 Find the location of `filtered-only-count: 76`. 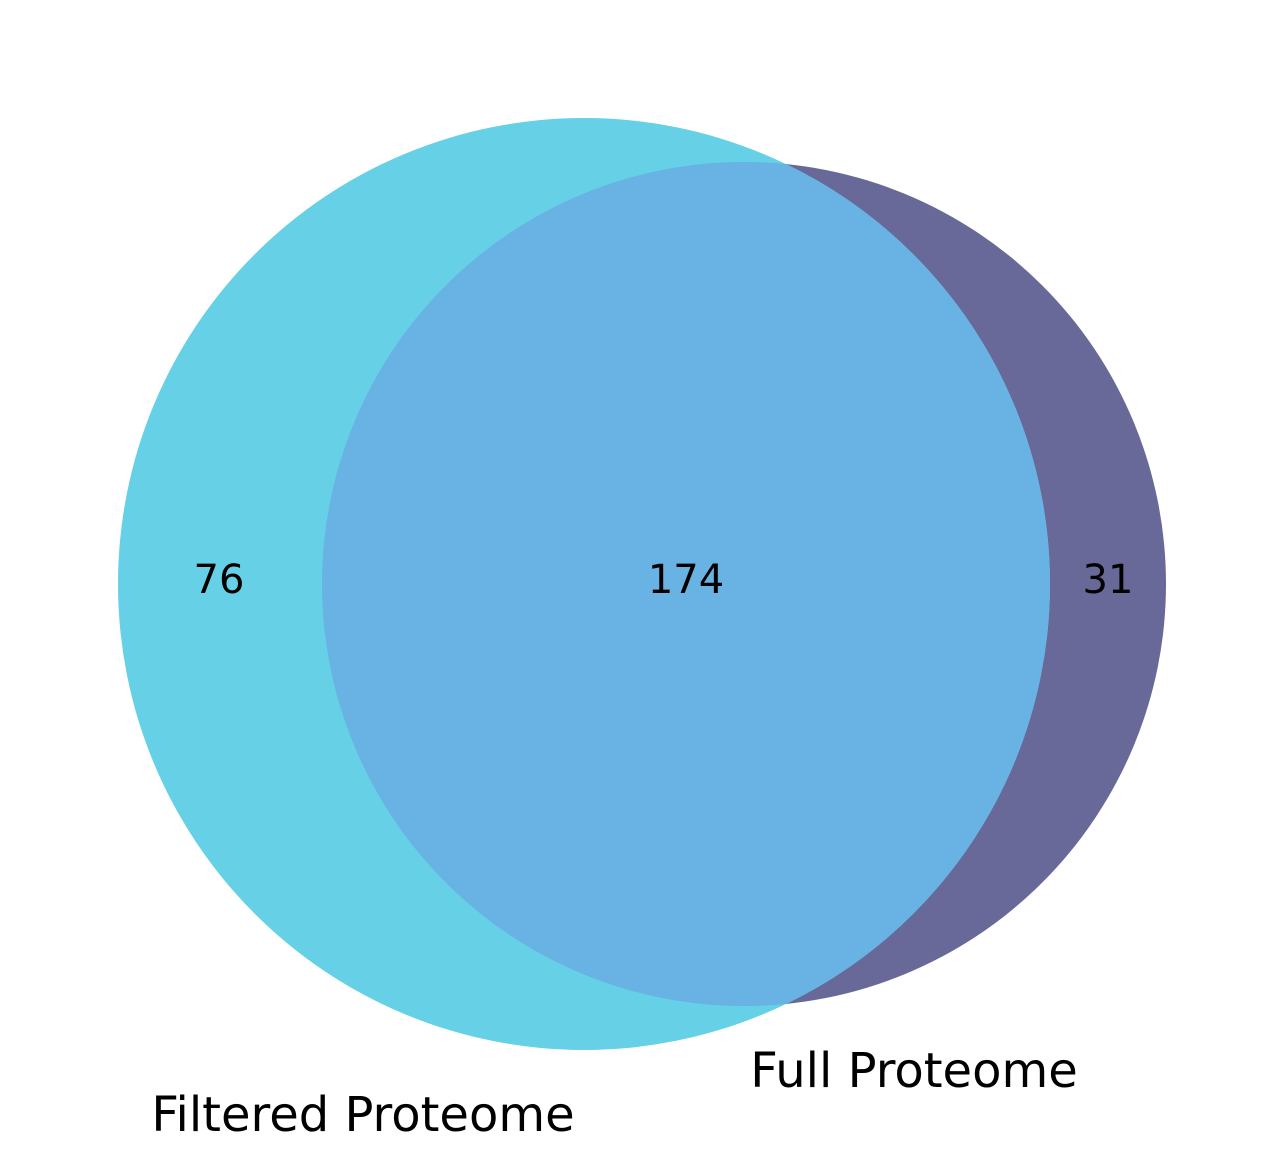

filtered-only-count: 76 is located at coordinates (219, 580).